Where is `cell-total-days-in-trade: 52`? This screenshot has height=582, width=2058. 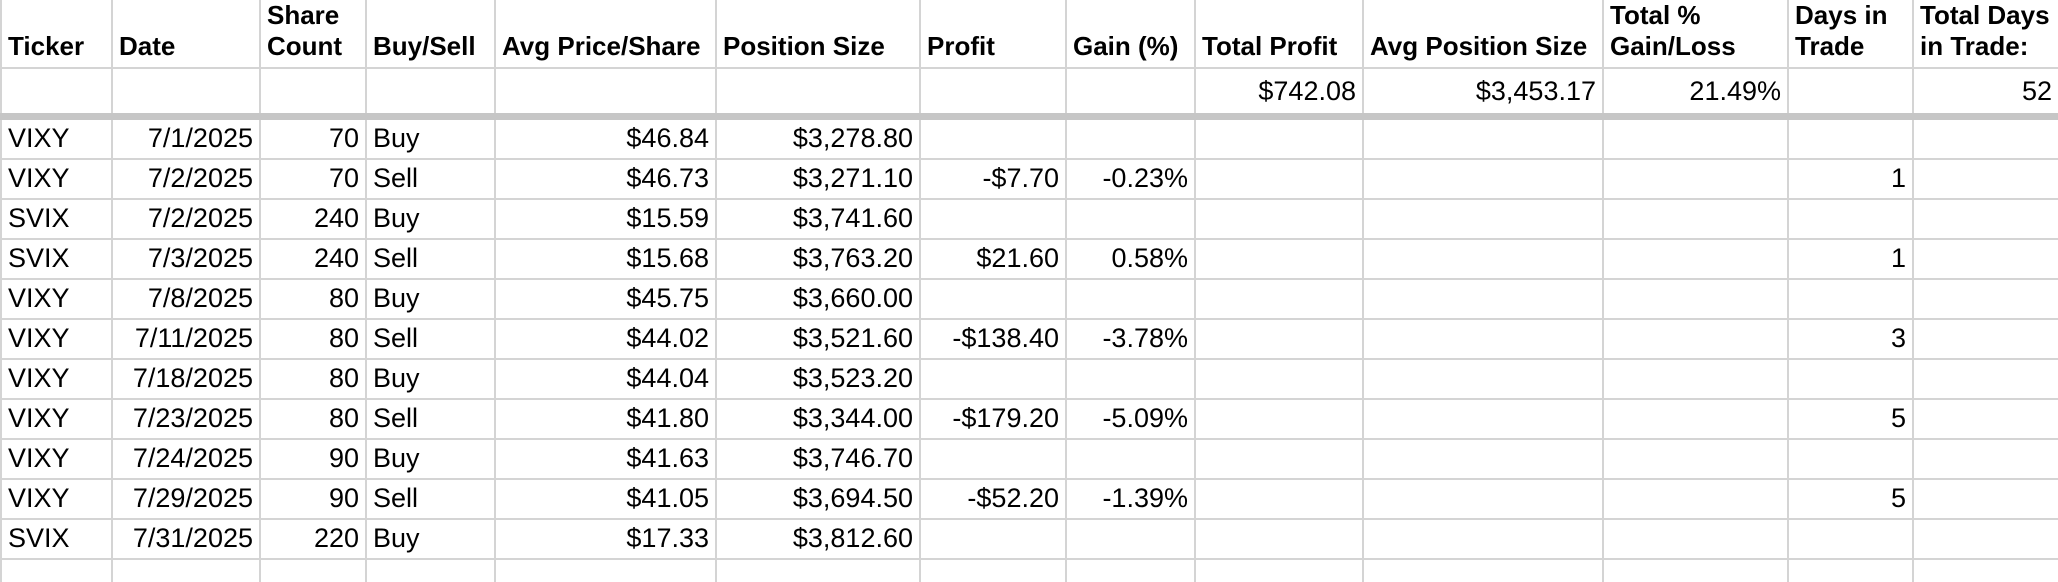 cell-total-days-in-trade: 52 is located at coordinates (1986, 91).